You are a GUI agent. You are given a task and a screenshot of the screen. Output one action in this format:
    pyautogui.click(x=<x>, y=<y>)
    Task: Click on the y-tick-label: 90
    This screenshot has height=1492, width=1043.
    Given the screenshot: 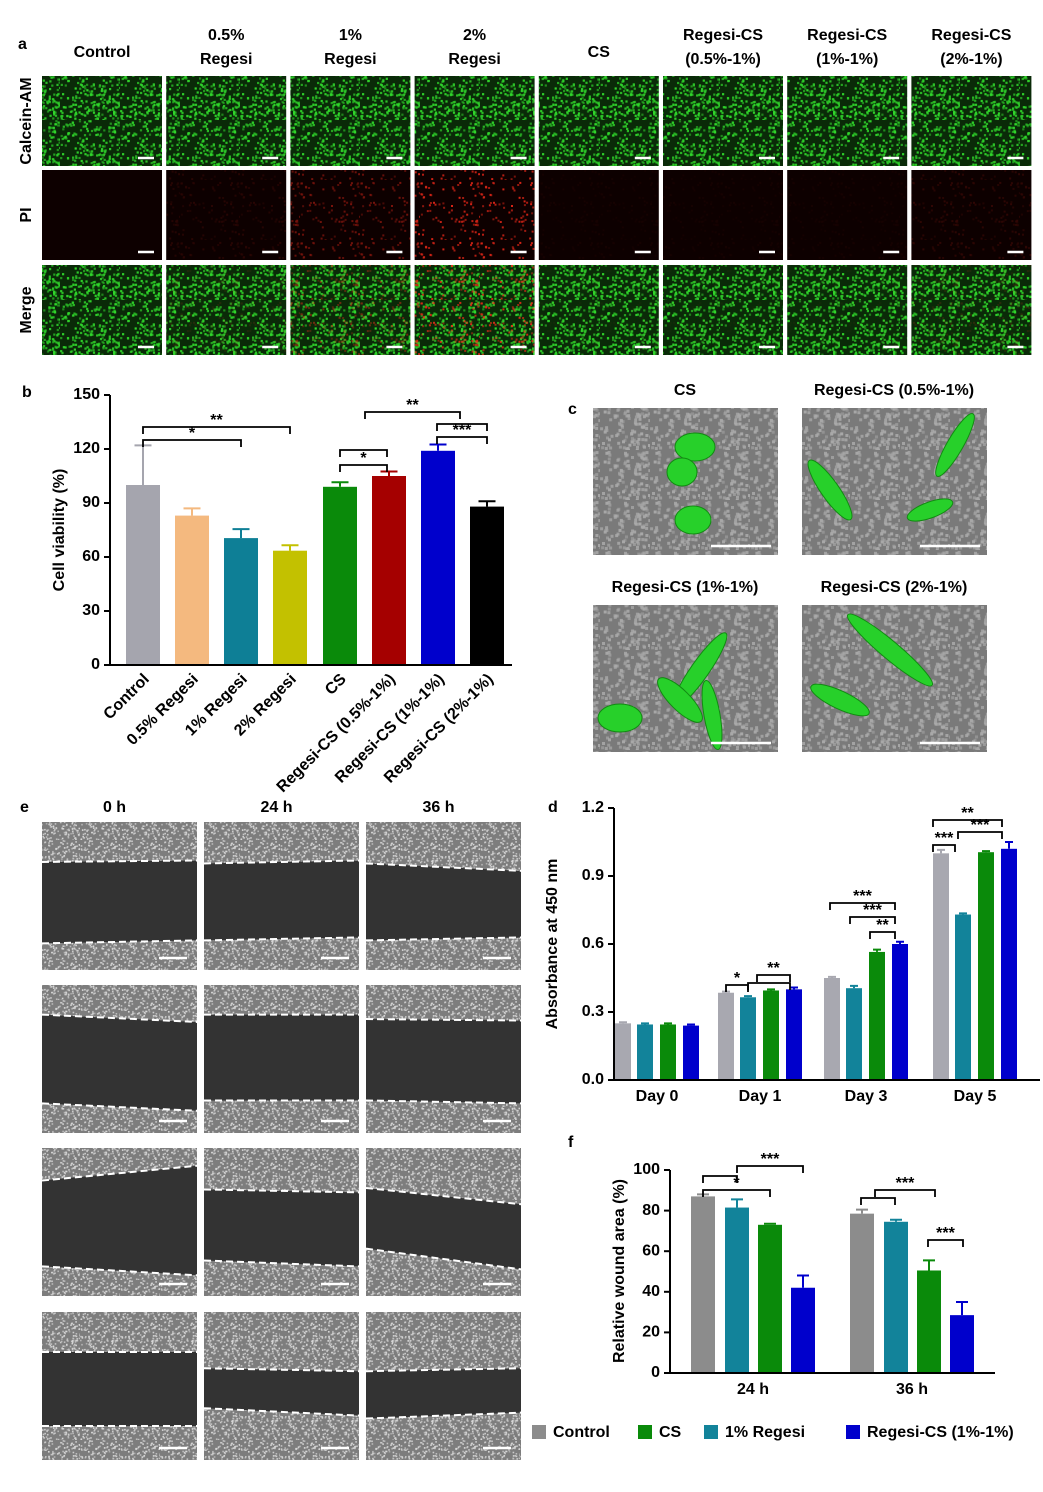 What is the action you would take?
    pyautogui.click(x=91, y=502)
    